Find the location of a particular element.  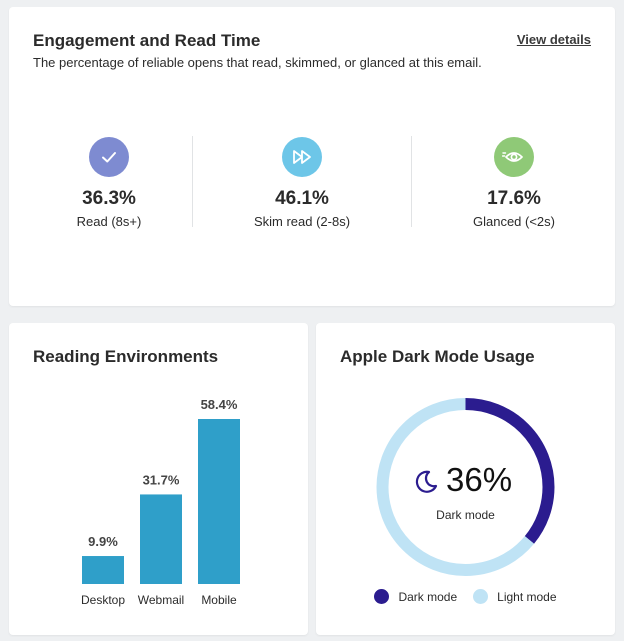

view-details-link: View details is located at coordinates (553, 39).